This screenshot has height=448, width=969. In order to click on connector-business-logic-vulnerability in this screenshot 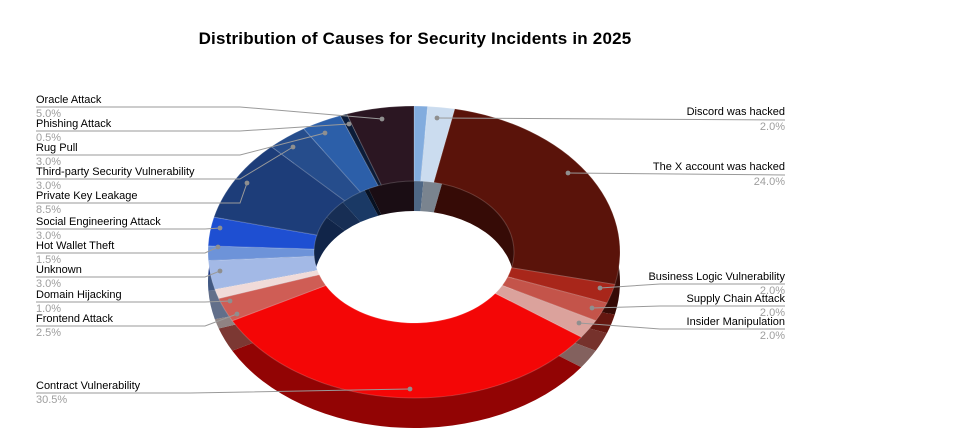, I will do `click(692, 286)`.